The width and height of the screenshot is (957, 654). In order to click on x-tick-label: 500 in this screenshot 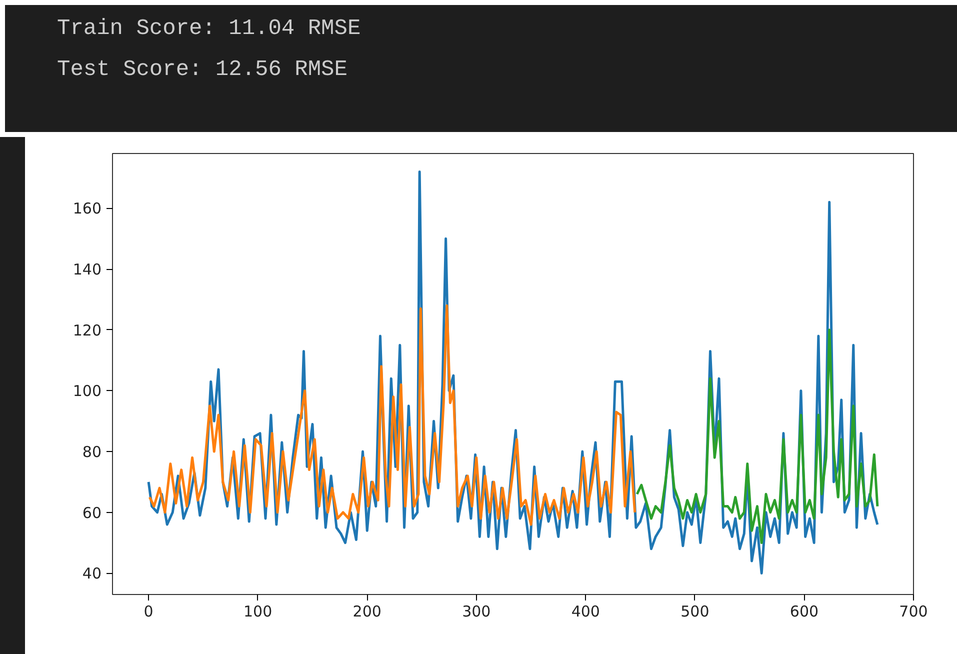, I will do `click(695, 611)`.